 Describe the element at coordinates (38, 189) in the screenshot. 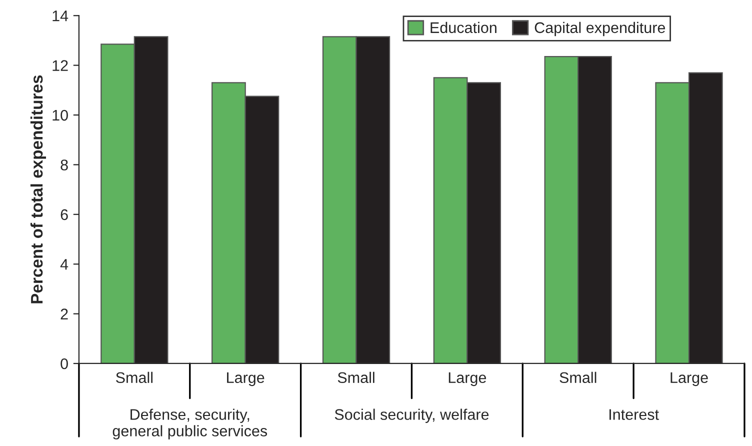

I see `y-axis-title: Percent of total expenditures` at that location.